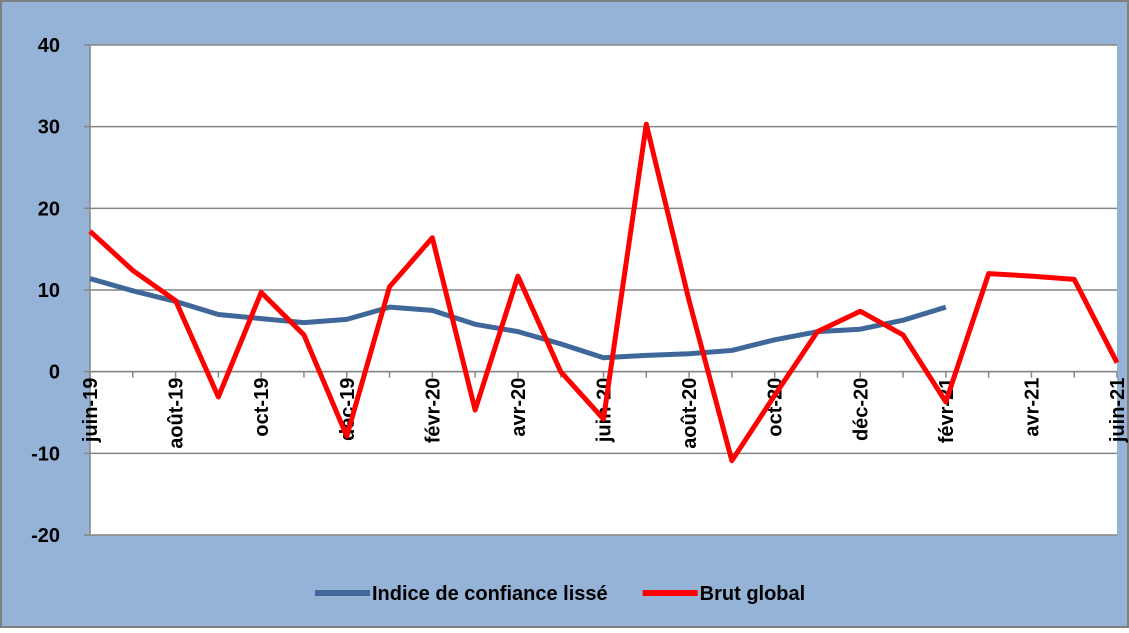 This screenshot has width=1129, height=633. What do you see at coordinates (45, 454) in the screenshot?
I see `y-tick-label: -10` at bounding box center [45, 454].